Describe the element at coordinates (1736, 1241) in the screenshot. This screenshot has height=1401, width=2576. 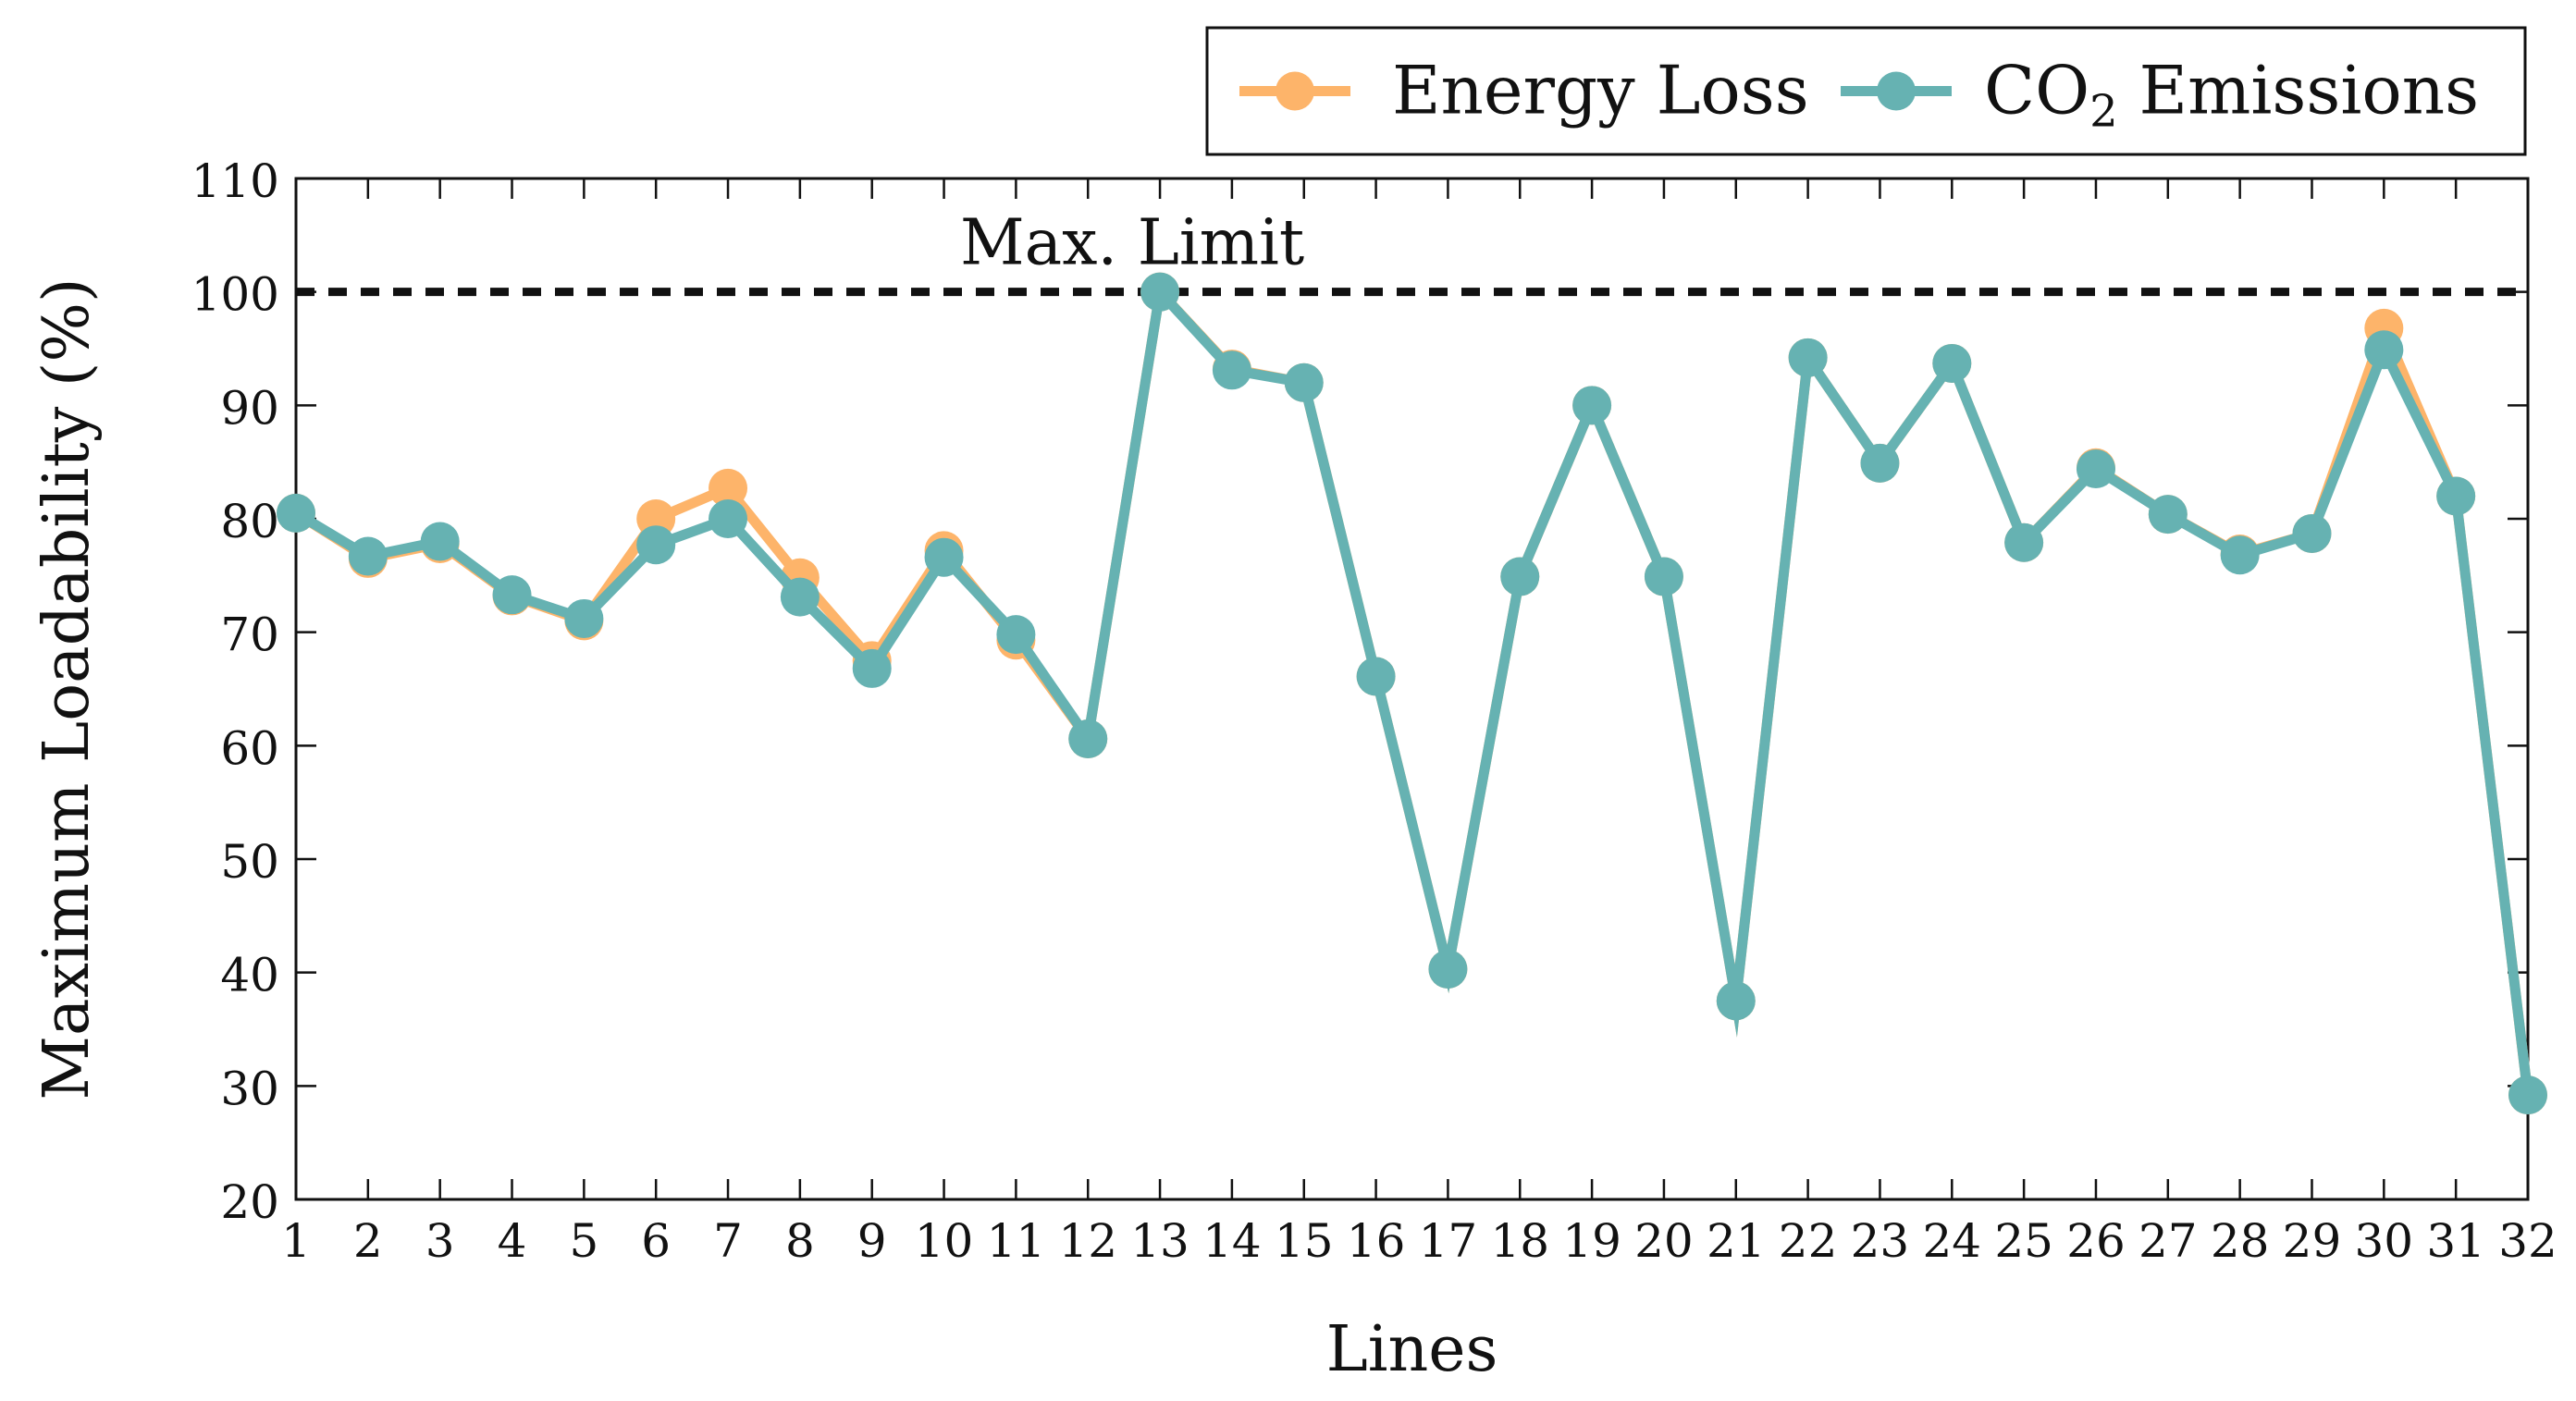
I see `x-tick-label: 21` at that location.